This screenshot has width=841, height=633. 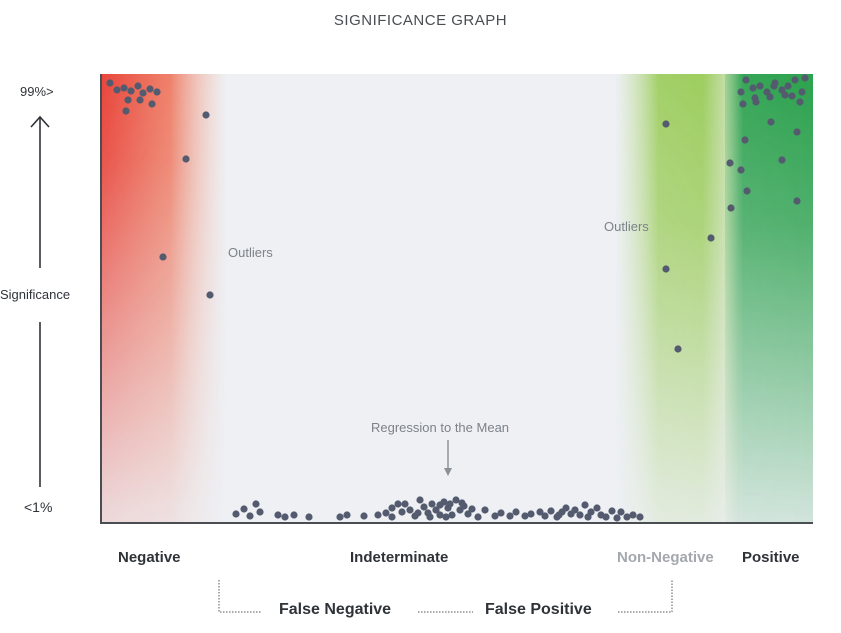 I want to click on zone-label-non-negative: Non-Negative, so click(x=665, y=557).